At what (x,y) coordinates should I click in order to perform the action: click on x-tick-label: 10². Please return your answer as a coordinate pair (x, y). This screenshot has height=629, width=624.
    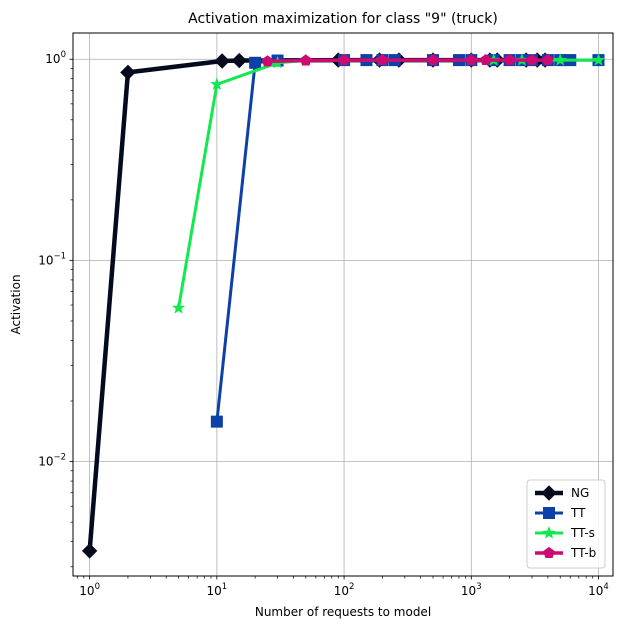
    Looking at the image, I should click on (344, 590).